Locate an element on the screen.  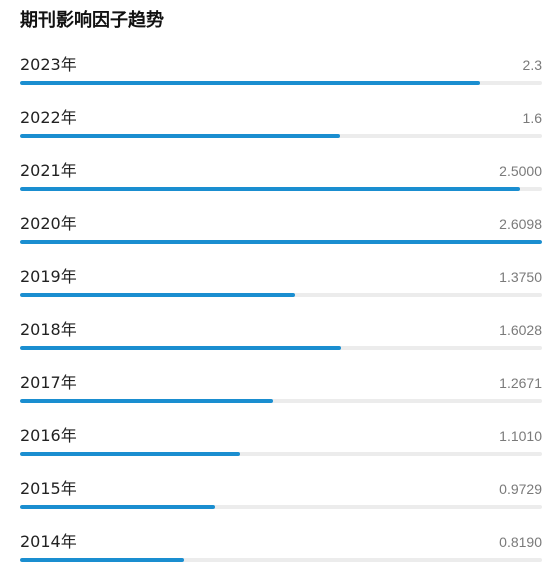
impact-factor-value: 2.3 is located at coordinates (532, 65).